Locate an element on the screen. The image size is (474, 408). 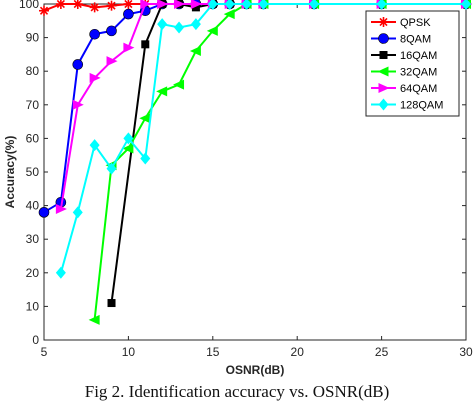
legend-item-128qam: 128QAM is located at coordinates (407, 105).